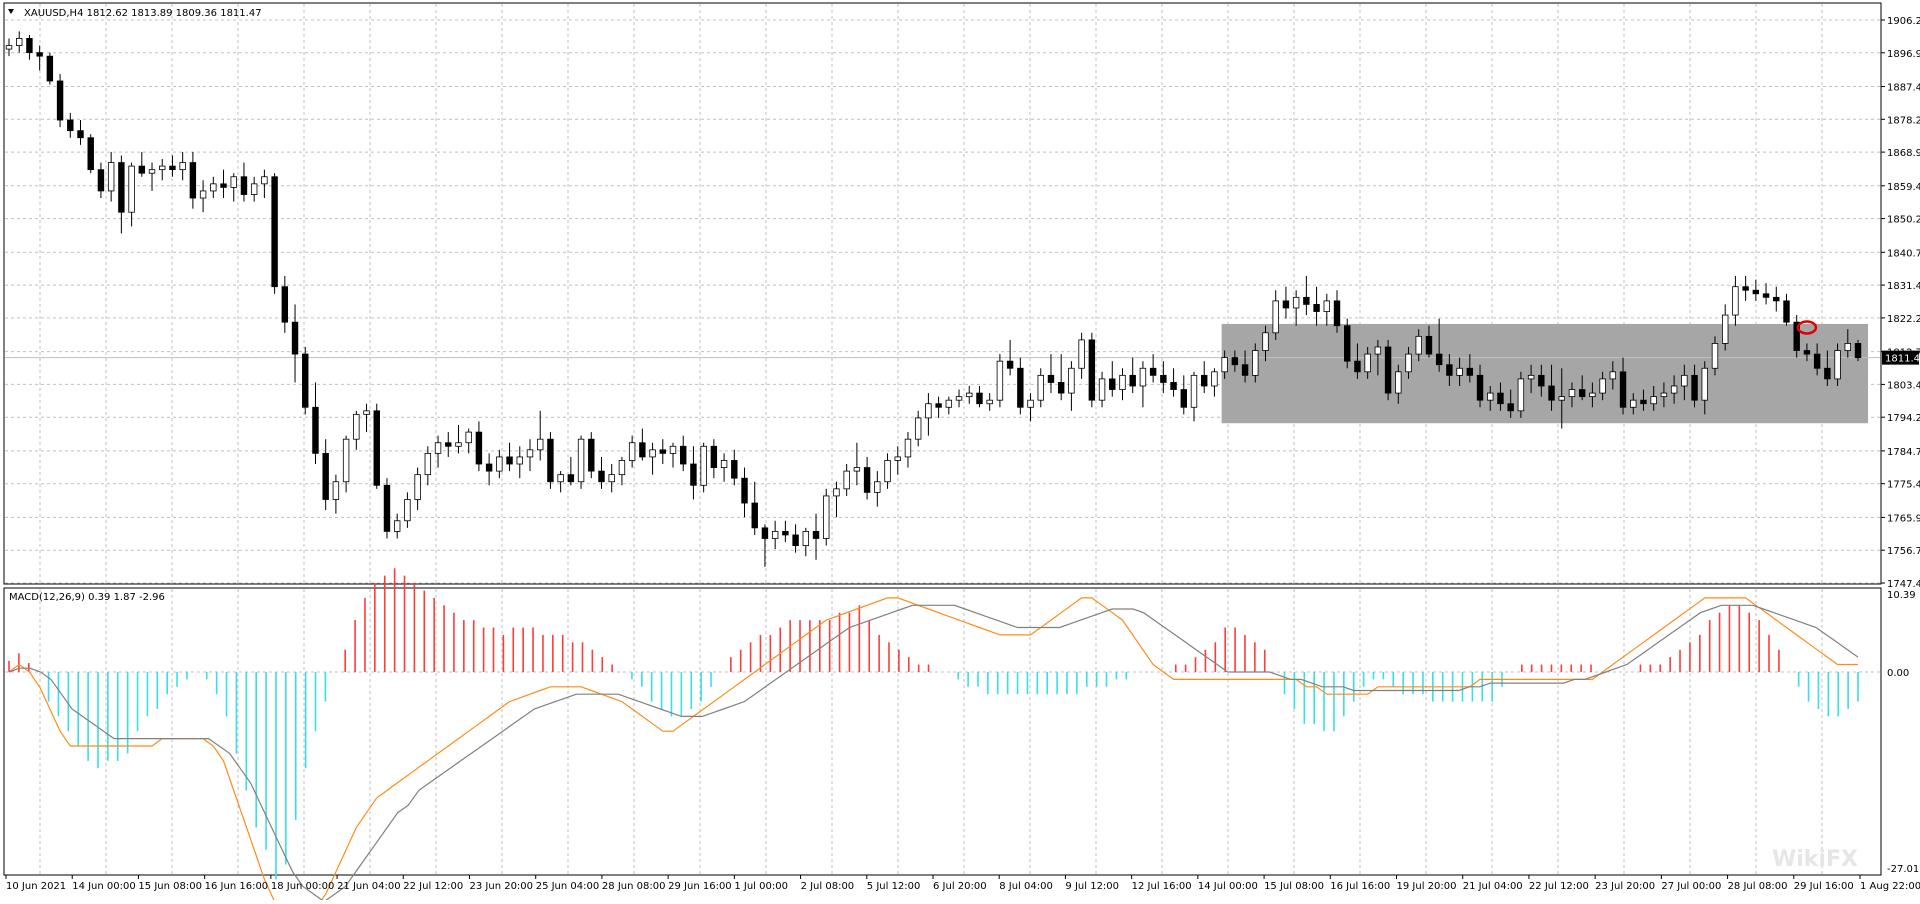 The height and width of the screenshot is (904, 1920). Describe the element at coordinates (1544, 373) in the screenshot. I see `price-range-rectangle` at that location.